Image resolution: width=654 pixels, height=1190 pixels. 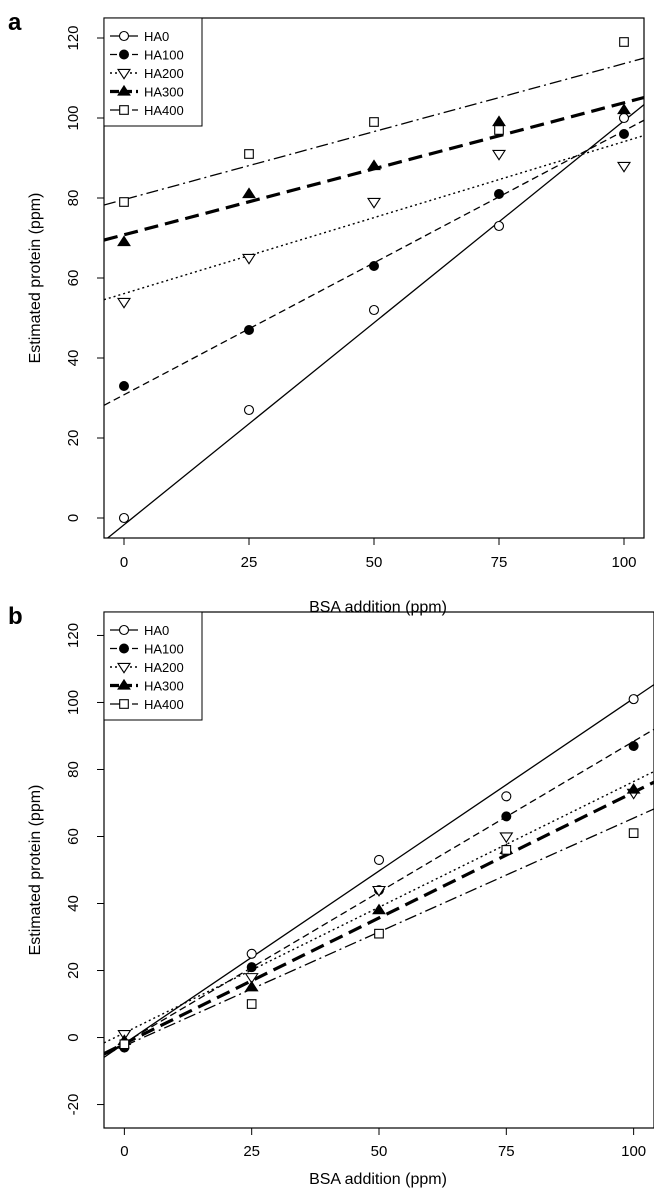 What do you see at coordinates (374, 217) in the screenshot?
I see `fit-line-ha200` at bounding box center [374, 217].